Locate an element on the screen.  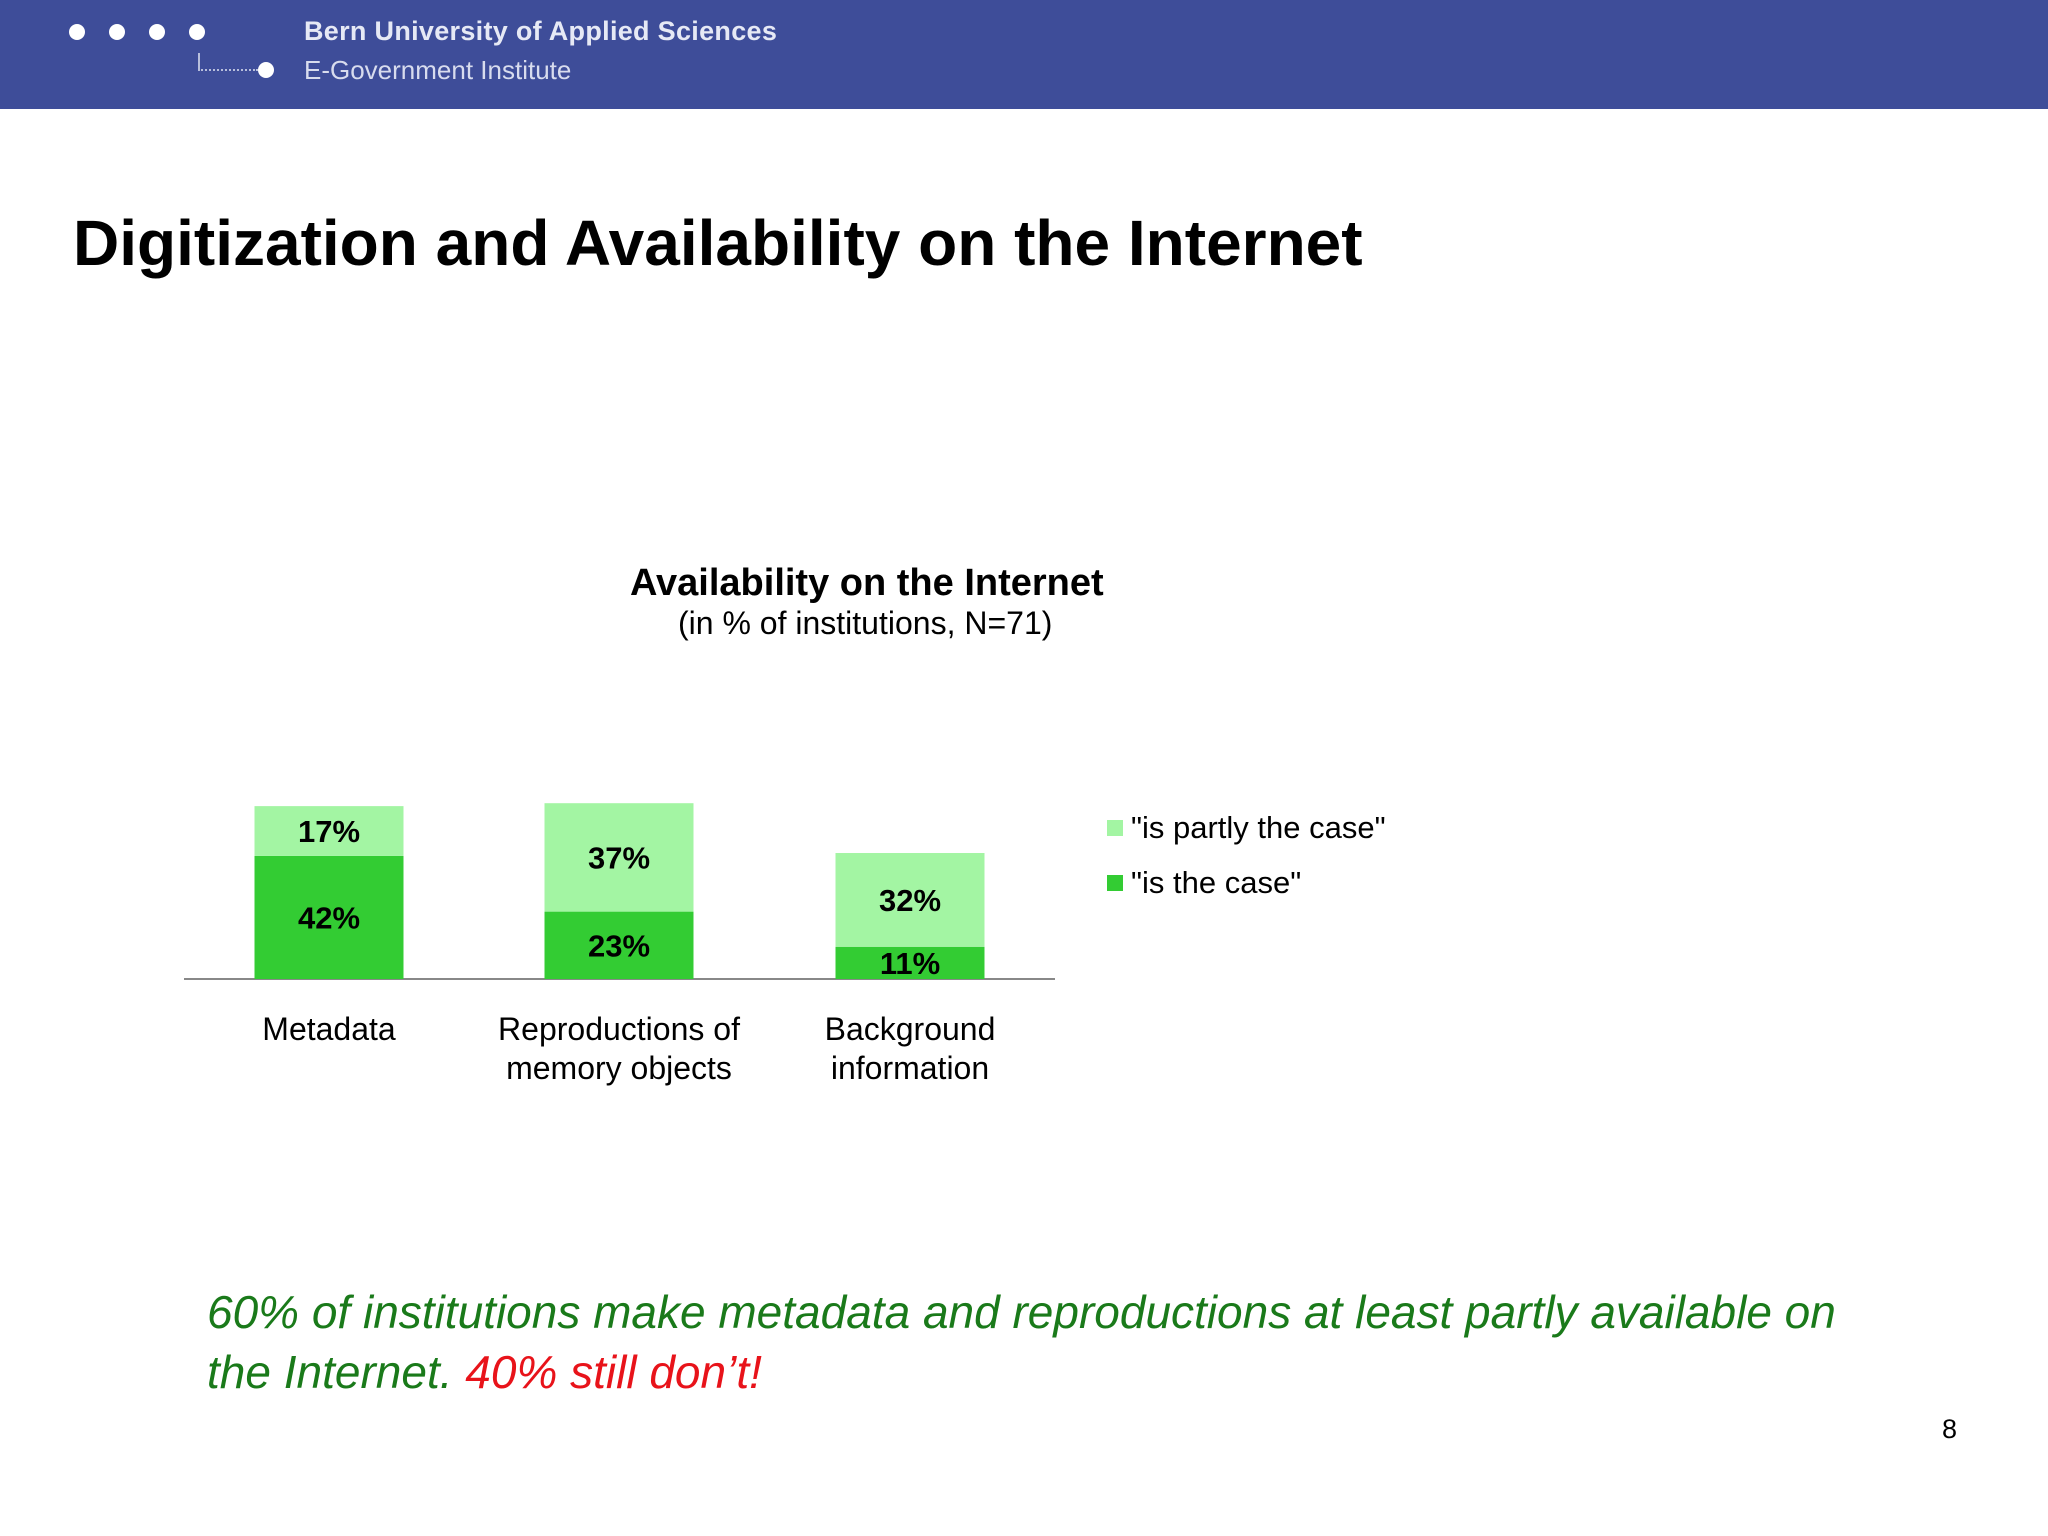
org-unit: E-Government Institute is located at coordinates (438, 70).